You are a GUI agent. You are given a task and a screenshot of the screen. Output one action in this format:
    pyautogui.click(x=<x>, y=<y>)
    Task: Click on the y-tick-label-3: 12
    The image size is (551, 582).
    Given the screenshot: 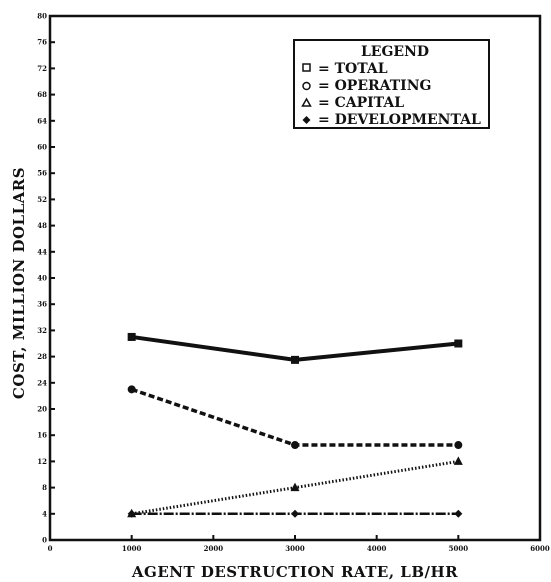 What is the action you would take?
    pyautogui.click(x=42, y=461)
    